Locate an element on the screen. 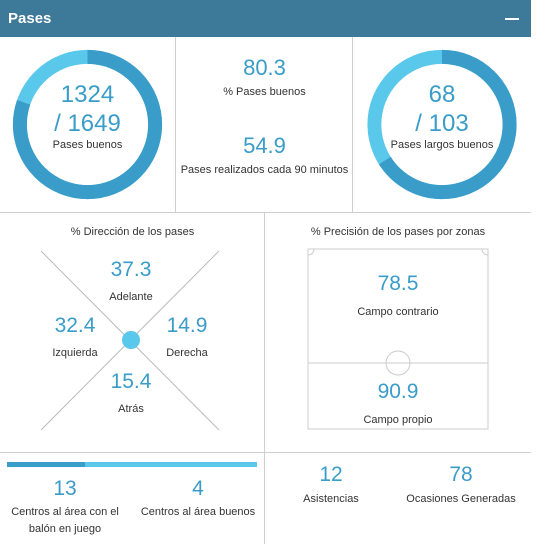  assists-panel: 12 Asistencias 78 Ocasiones Generadas is located at coordinates (398, 498).